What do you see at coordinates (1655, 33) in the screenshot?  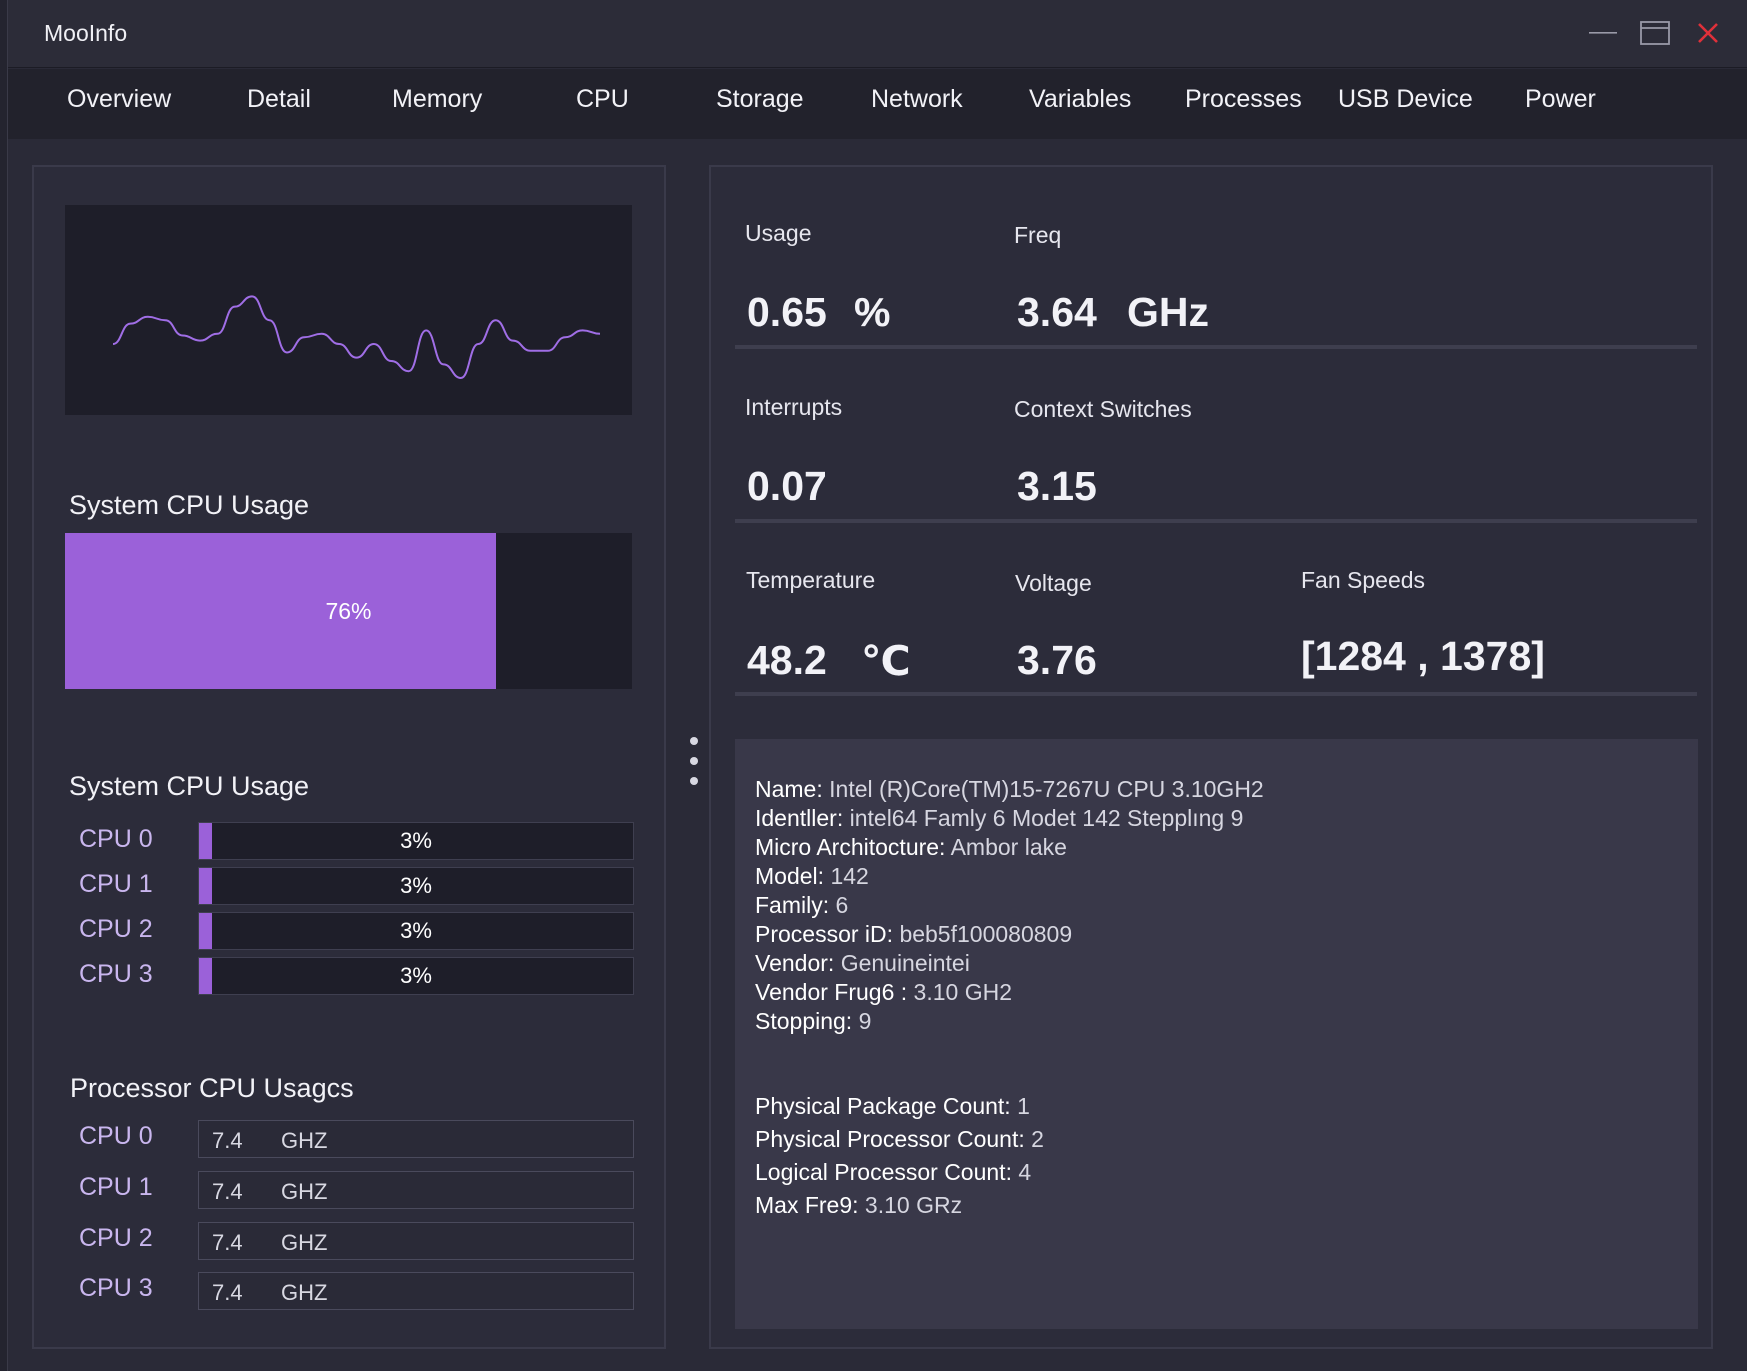 I see `maximize-button` at bounding box center [1655, 33].